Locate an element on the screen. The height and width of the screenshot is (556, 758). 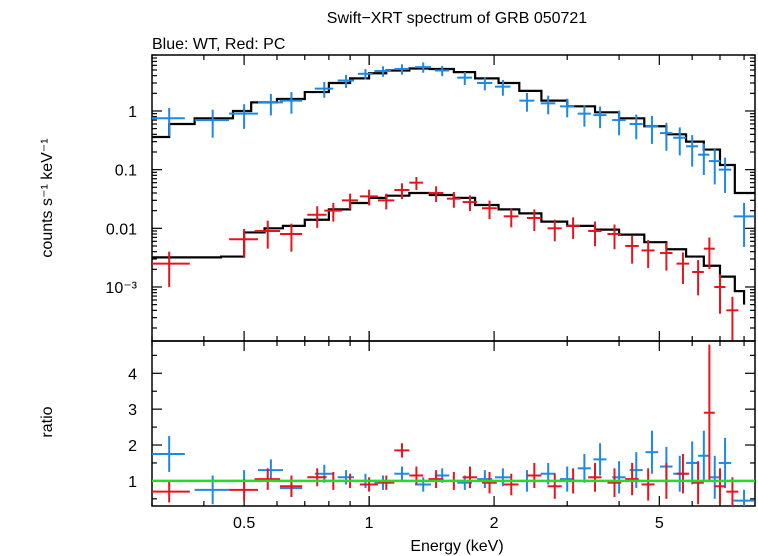
y-tick-label: 4 is located at coordinates (132, 374).